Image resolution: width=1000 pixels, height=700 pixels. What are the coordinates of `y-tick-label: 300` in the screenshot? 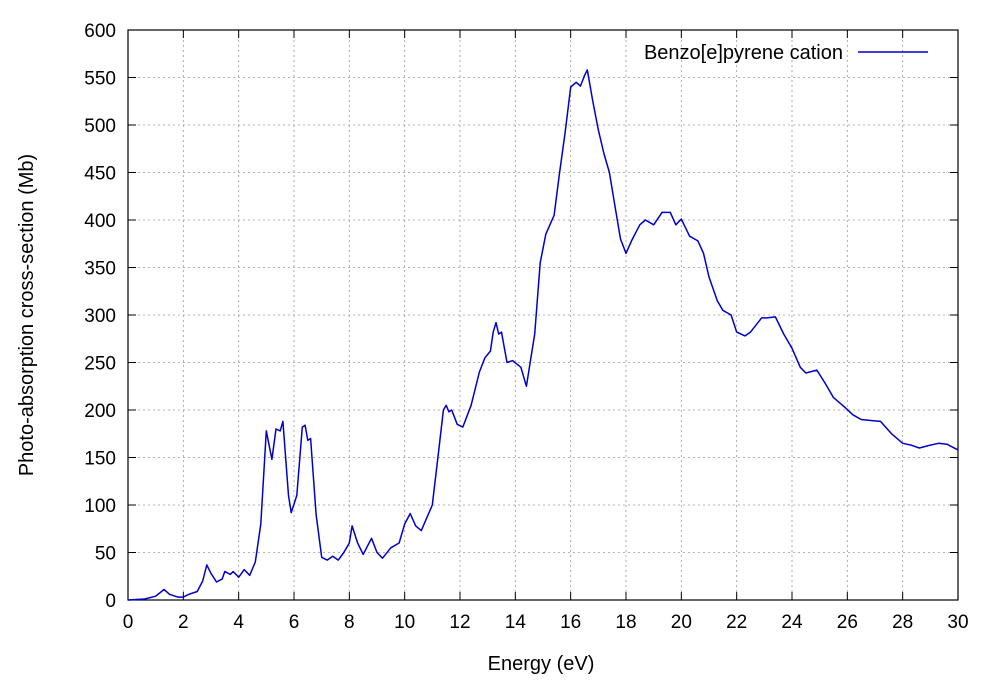 It's located at (100, 316).